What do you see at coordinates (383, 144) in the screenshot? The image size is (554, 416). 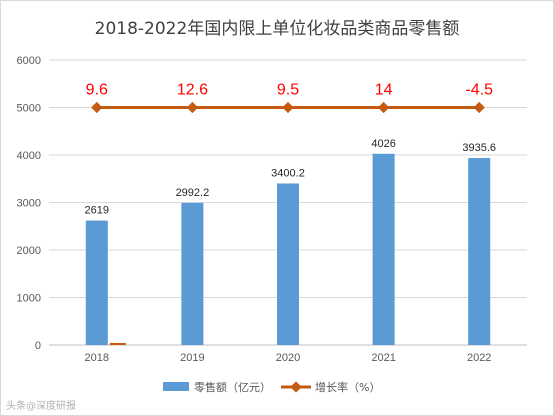 I see `bar-value-label: 4026` at bounding box center [383, 144].